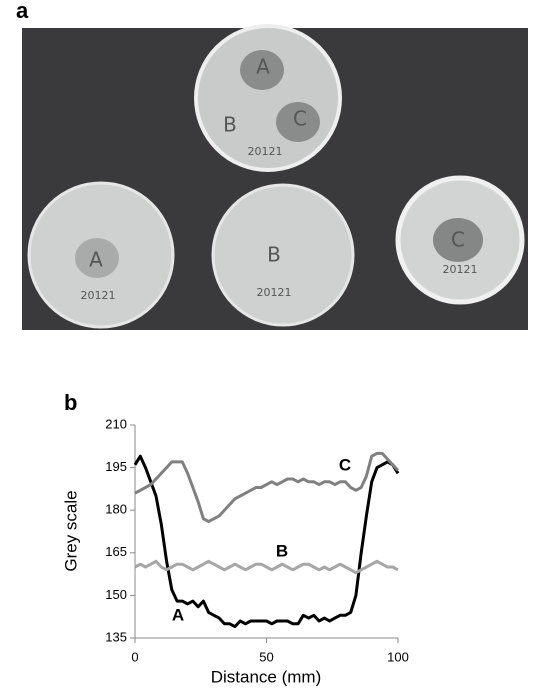 This screenshot has width=550, height=698. What do you see at coordinates (116, 594) in the screenshot?
I see `y-tick-label: 150` at bounding box center [116, 594].